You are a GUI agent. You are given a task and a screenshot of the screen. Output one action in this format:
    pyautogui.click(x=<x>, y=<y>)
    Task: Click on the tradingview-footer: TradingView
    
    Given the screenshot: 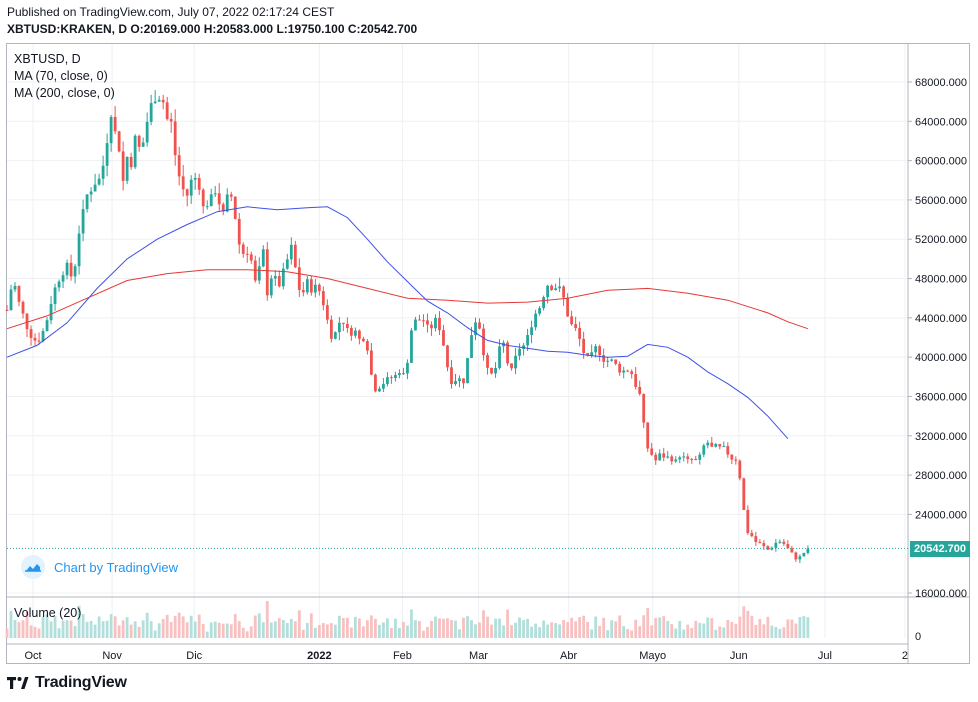 What is the action you would take?
    pyautogui.click(x=67, y=683)
    